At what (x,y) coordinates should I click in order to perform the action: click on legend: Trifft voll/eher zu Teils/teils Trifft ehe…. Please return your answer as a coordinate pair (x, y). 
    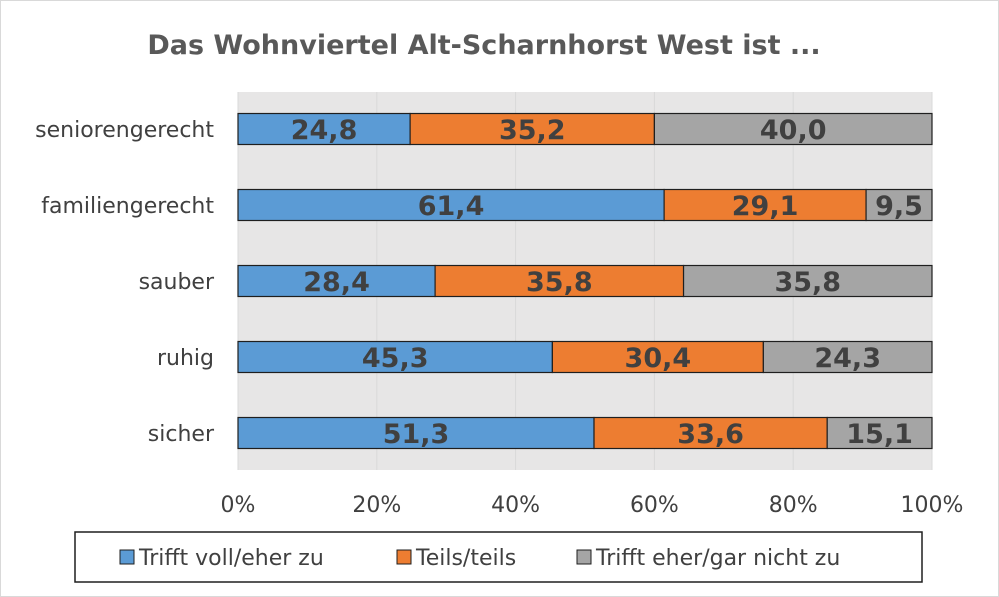
    Looking at the image, I should click on (498, 557).